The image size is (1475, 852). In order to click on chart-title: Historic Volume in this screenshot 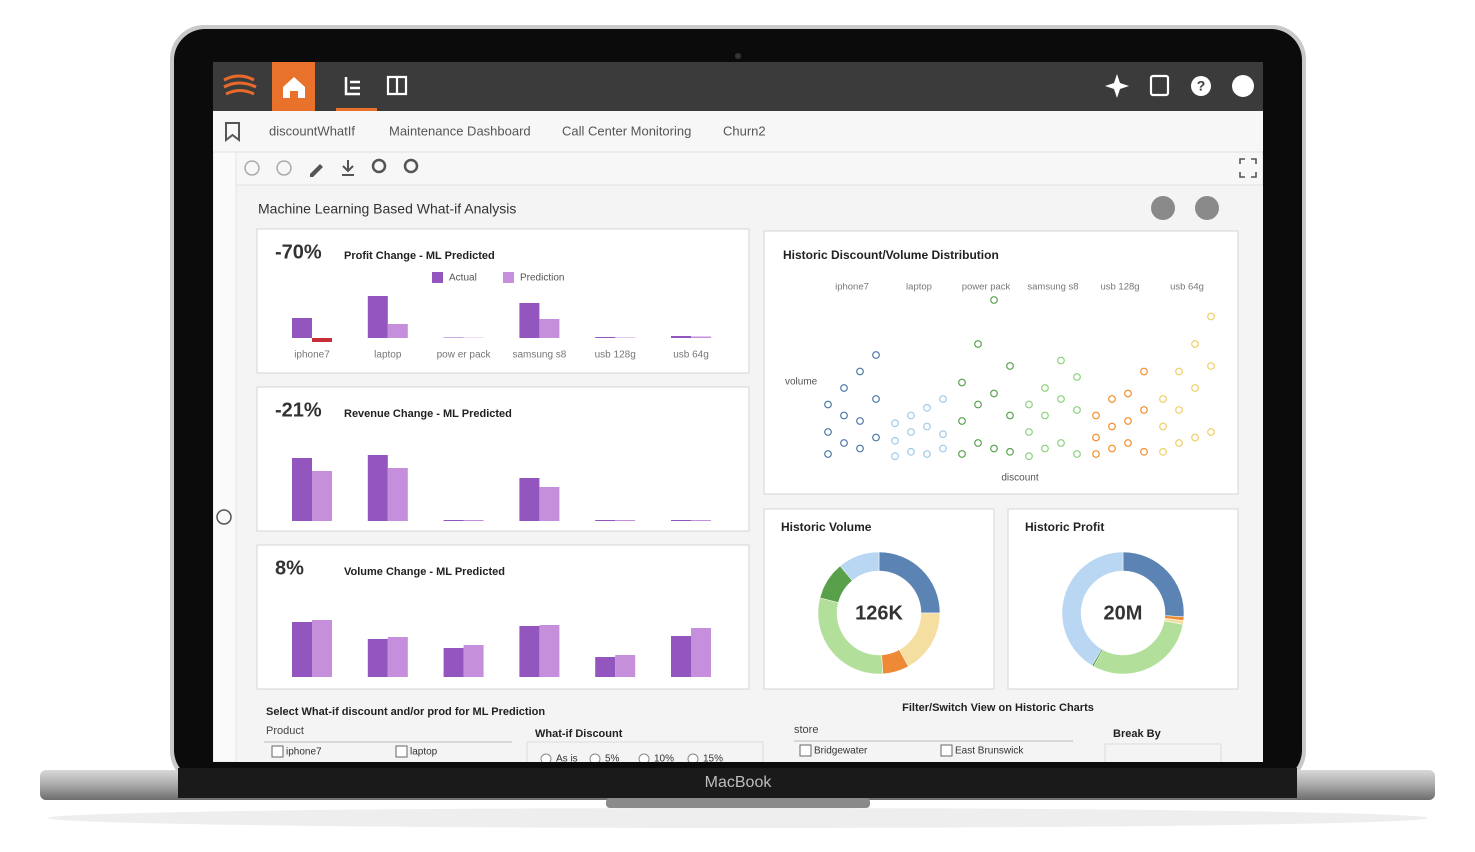, I will do `click(826, 527)`.